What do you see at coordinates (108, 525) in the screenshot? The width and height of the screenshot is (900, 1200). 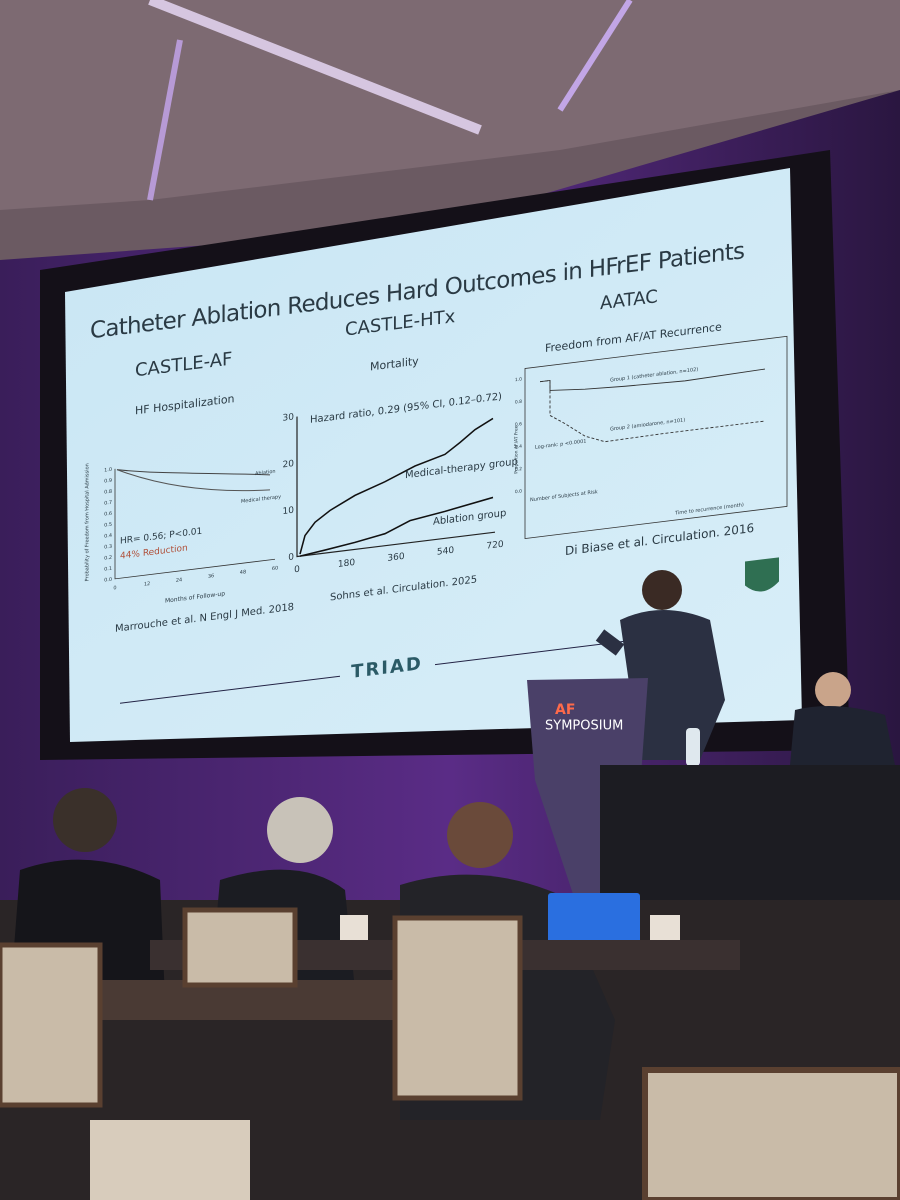 I see `y-tick-label: 0.5` at bounding box center [108, 525].